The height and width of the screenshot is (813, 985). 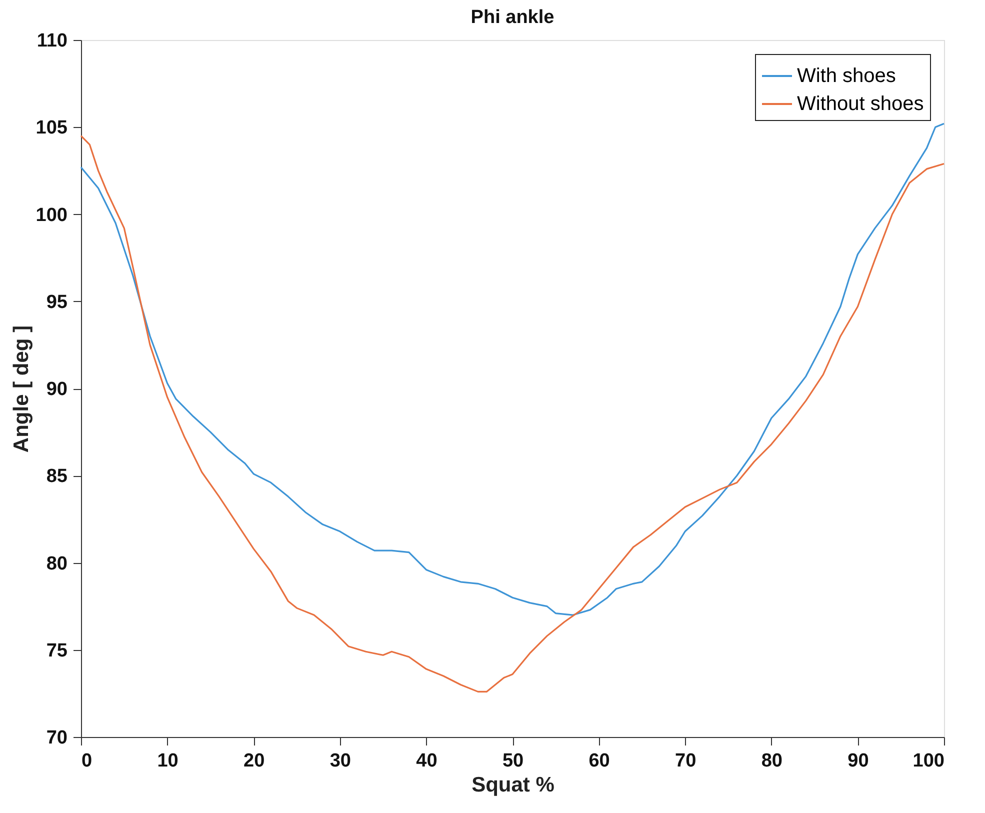 I want to click on chart-title: Phi ankle, so click(x=512, y=17).